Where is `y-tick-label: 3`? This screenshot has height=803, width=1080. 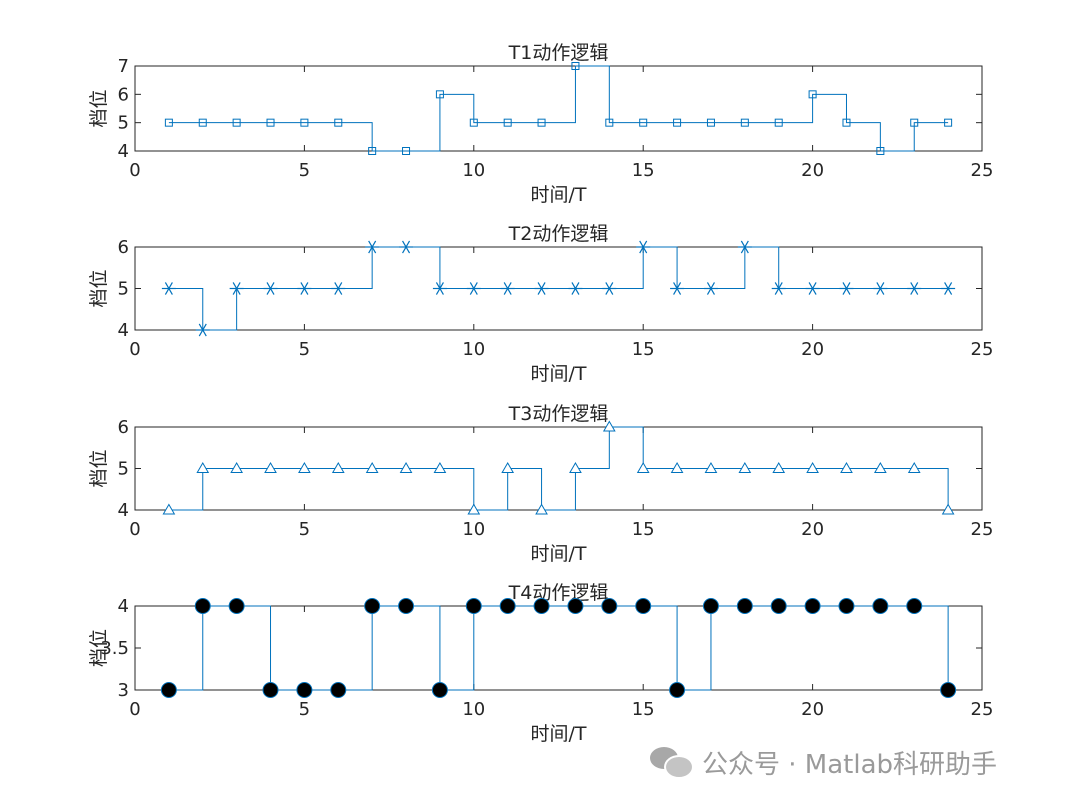
y-tick-label: 3 is located at coordinates (123, 690).